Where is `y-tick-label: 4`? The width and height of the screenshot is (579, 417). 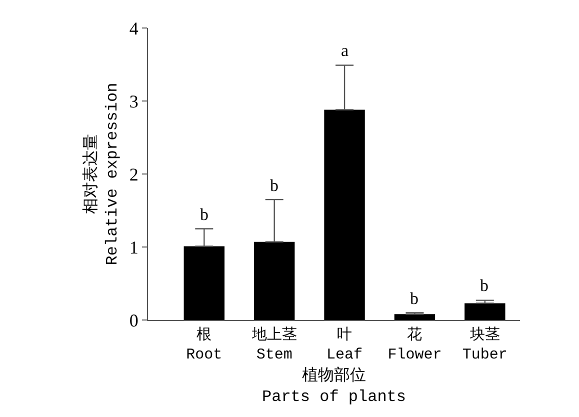
y-tick-label: 4 is located at coordinates (133, 28).